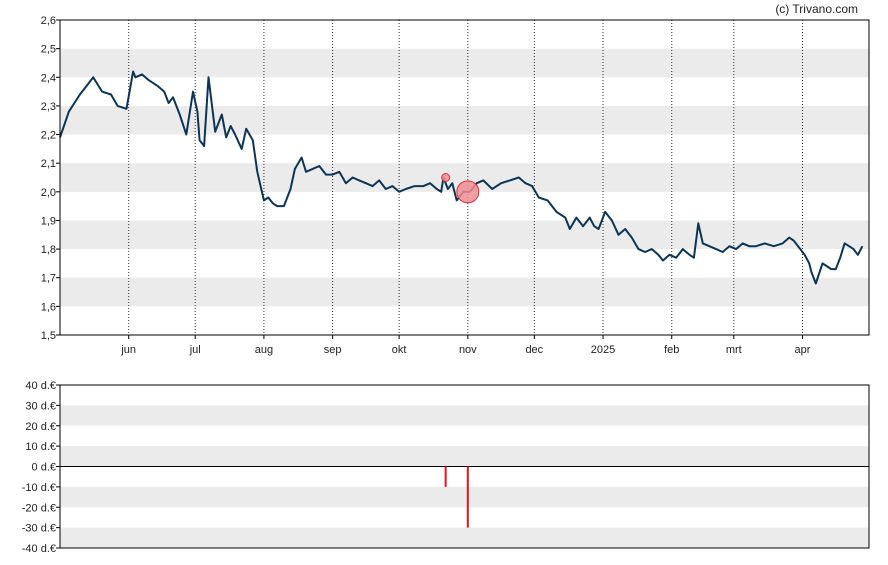 Image resolution: width=888 pixels, height=565 pixels. Describe the element at coordinates (816, 9) in the screenshot. I see `credit-label: (c) Trivano.com` at that location.